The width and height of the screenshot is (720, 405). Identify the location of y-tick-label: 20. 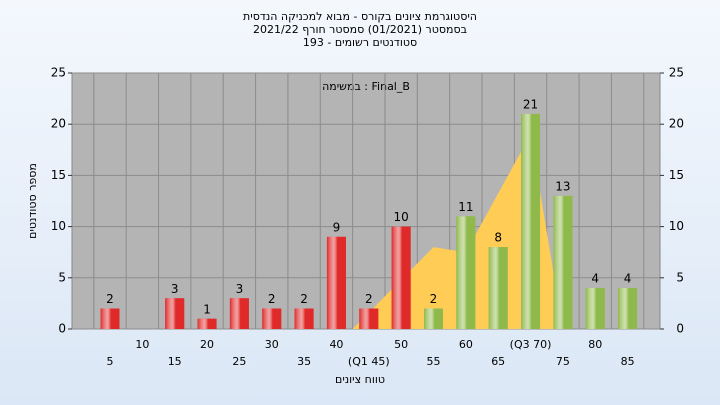
(58, 124).